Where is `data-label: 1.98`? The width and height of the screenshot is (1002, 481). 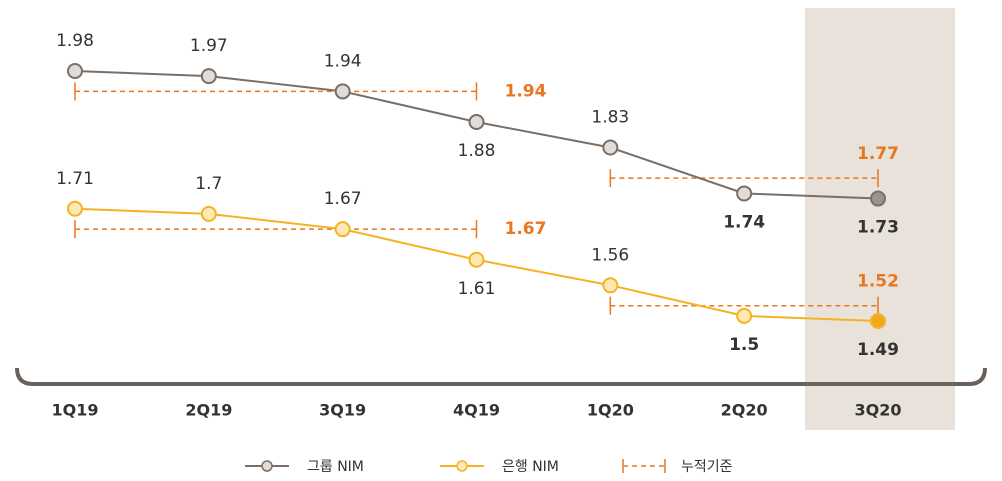
data-label: 1.98 is located at coordinates (75, 41).